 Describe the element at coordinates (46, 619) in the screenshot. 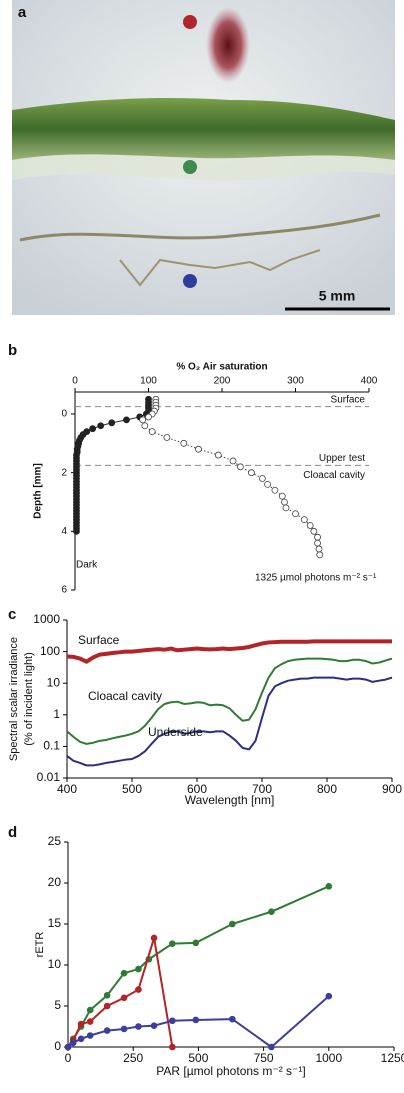

I see `y-tick-label: 1000` at that location.